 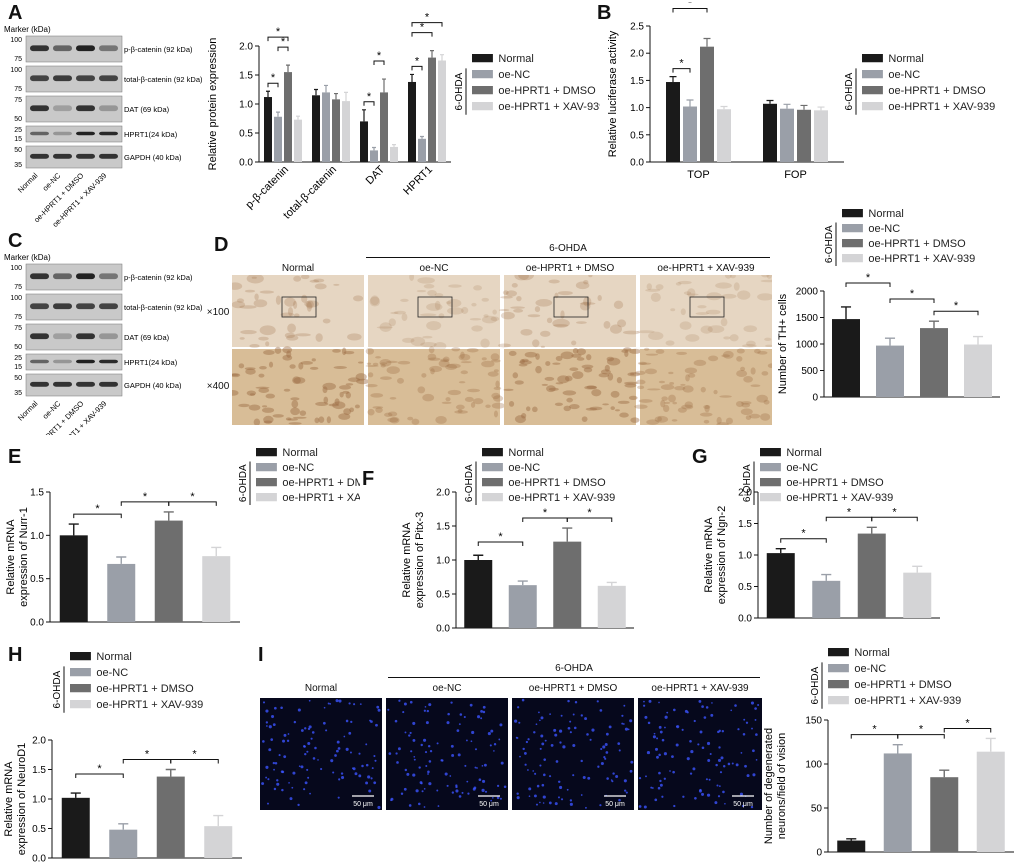 I want to click on treatment-label: 6-OHDA, so click(x=829, y=244).